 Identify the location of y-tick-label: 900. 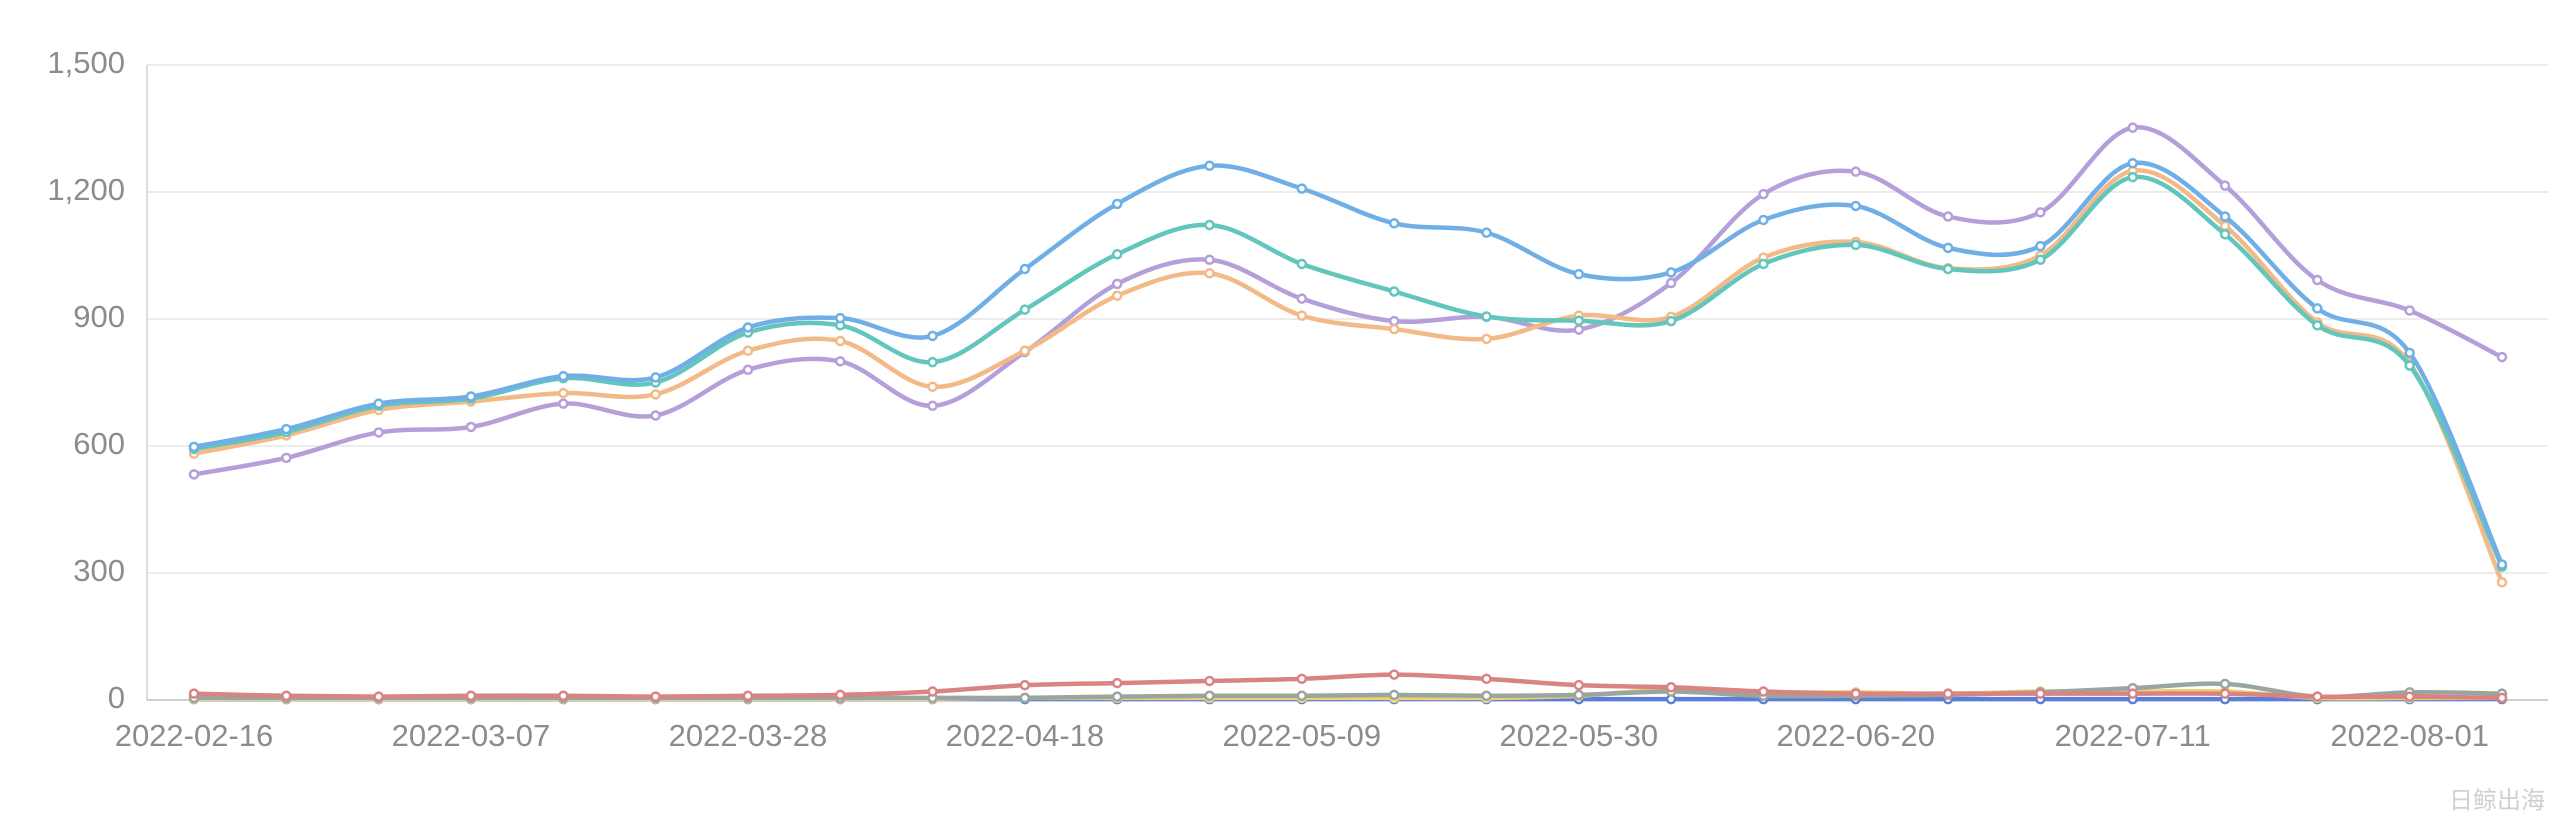
(99, 316).